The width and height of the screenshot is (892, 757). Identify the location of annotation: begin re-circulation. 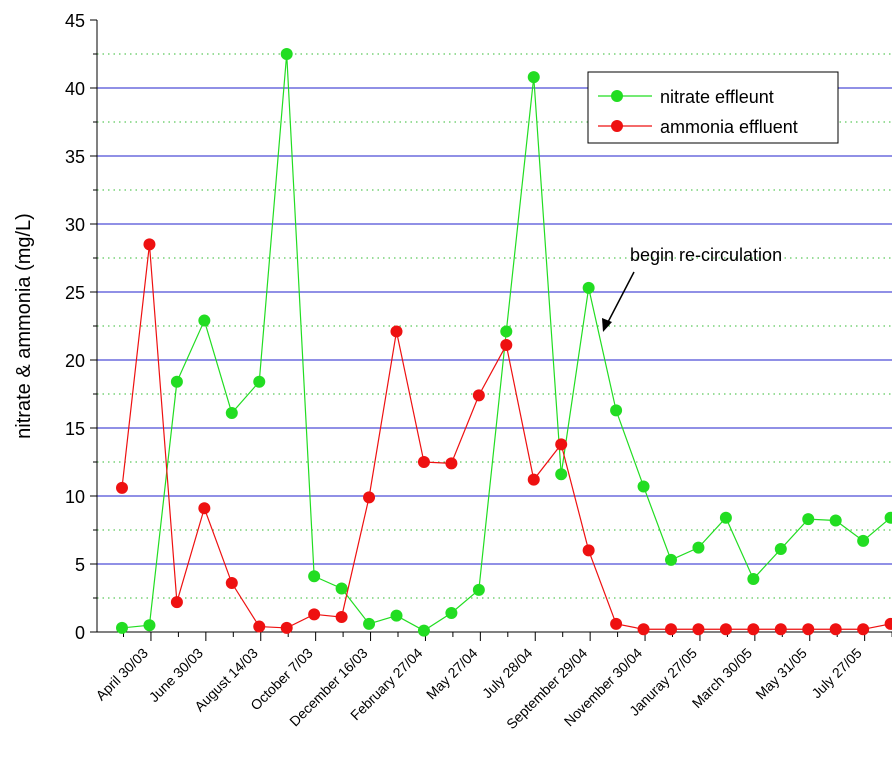
(706, 255).